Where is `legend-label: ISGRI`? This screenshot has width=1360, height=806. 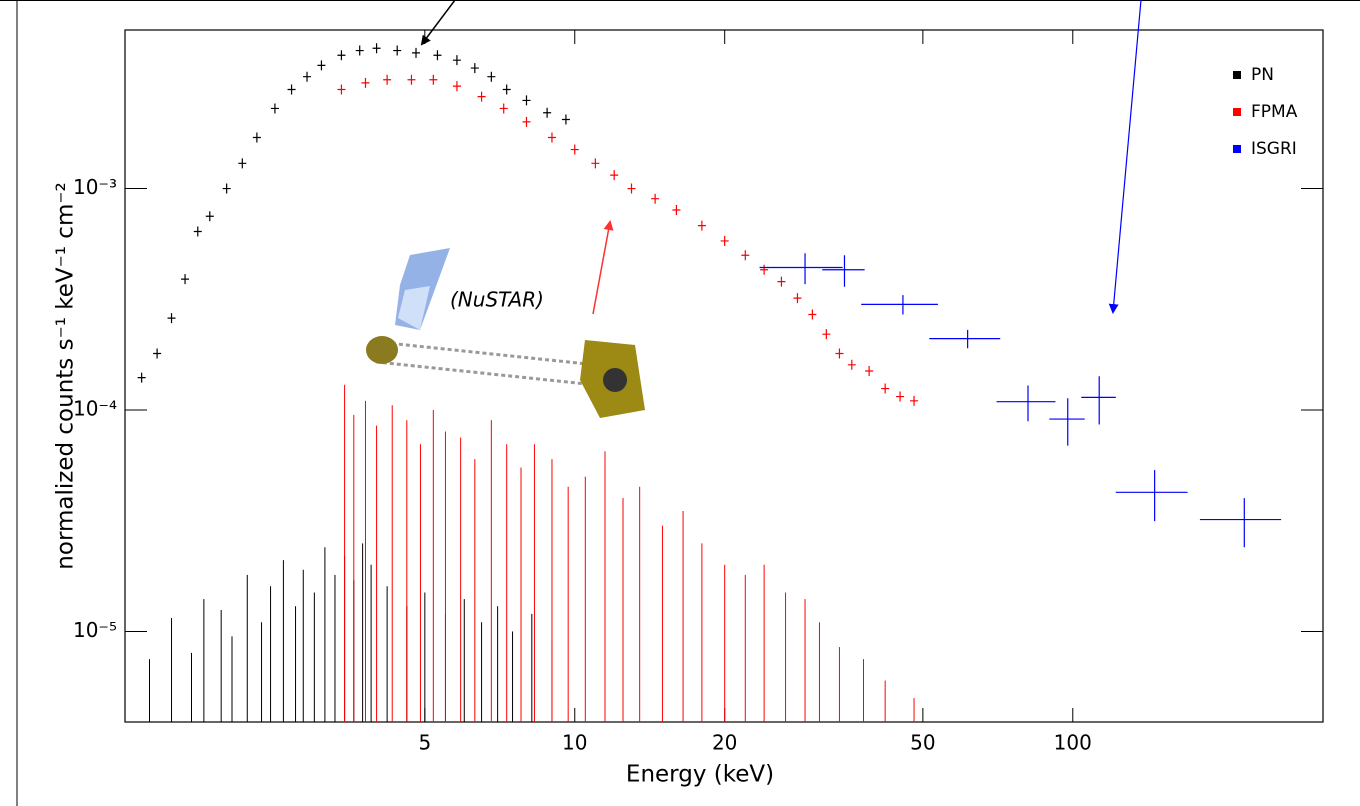
legend-label: ISGRI is located at coordinates (1274, 149).